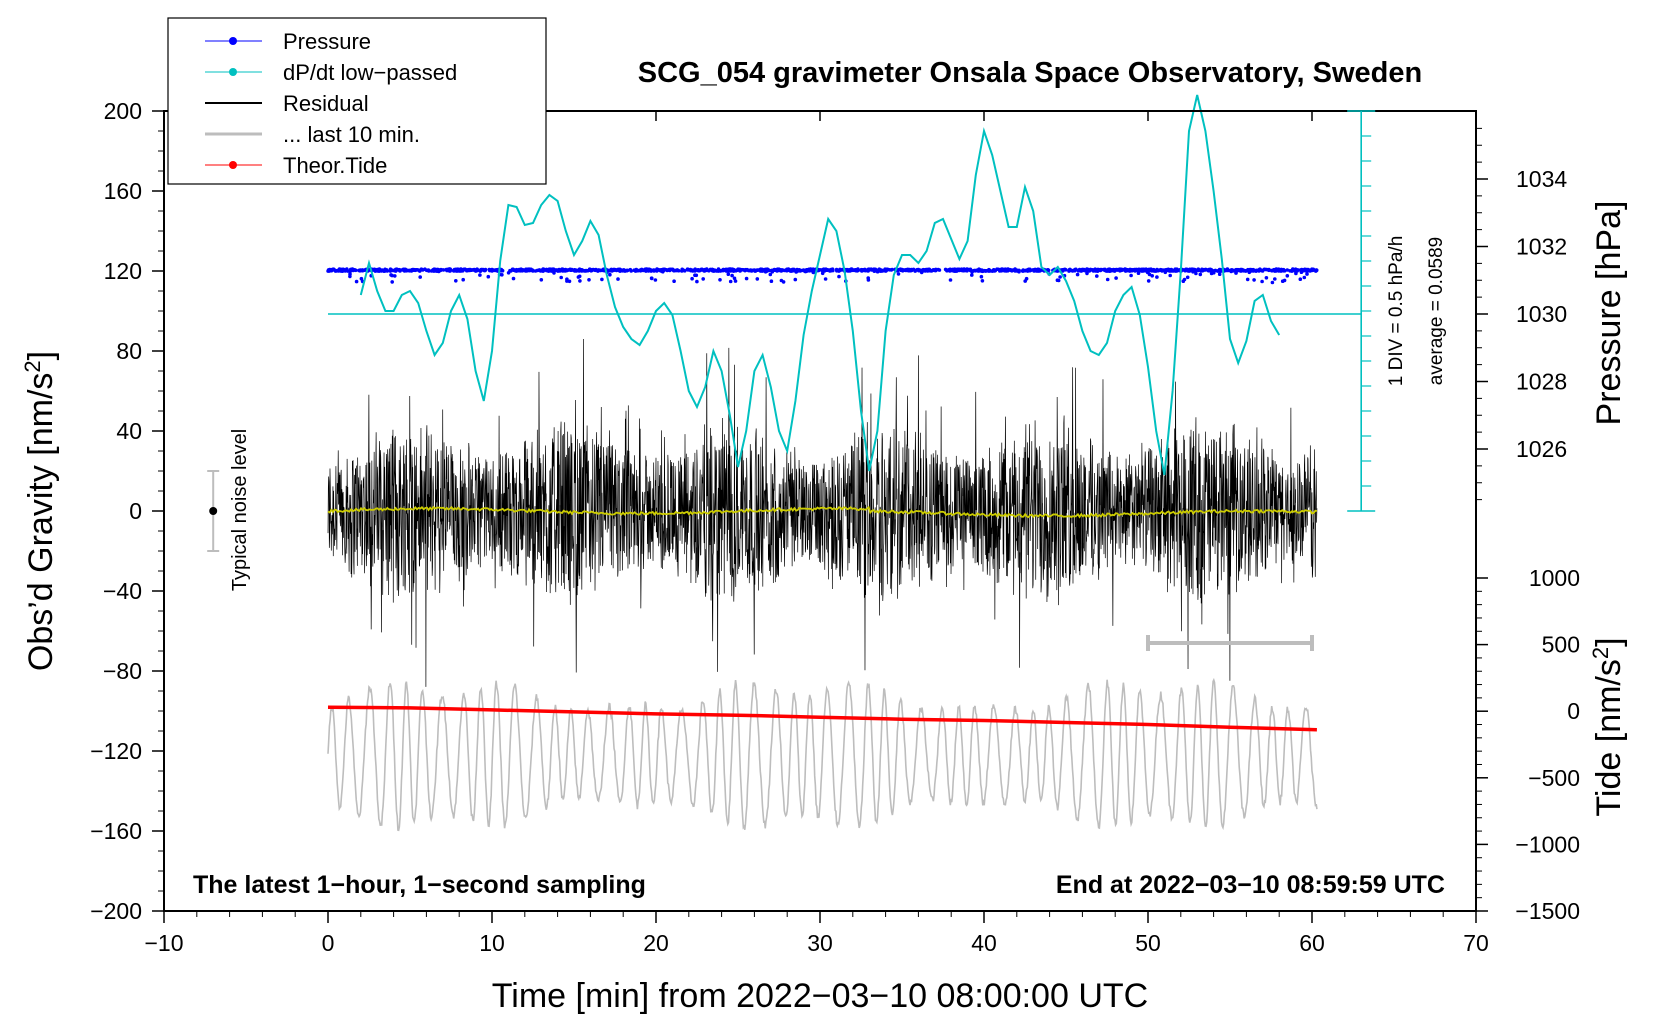 The width and height of the screenshot is (1660, 1020). I want to click on x-tick-label: −10, so click(163, 943).